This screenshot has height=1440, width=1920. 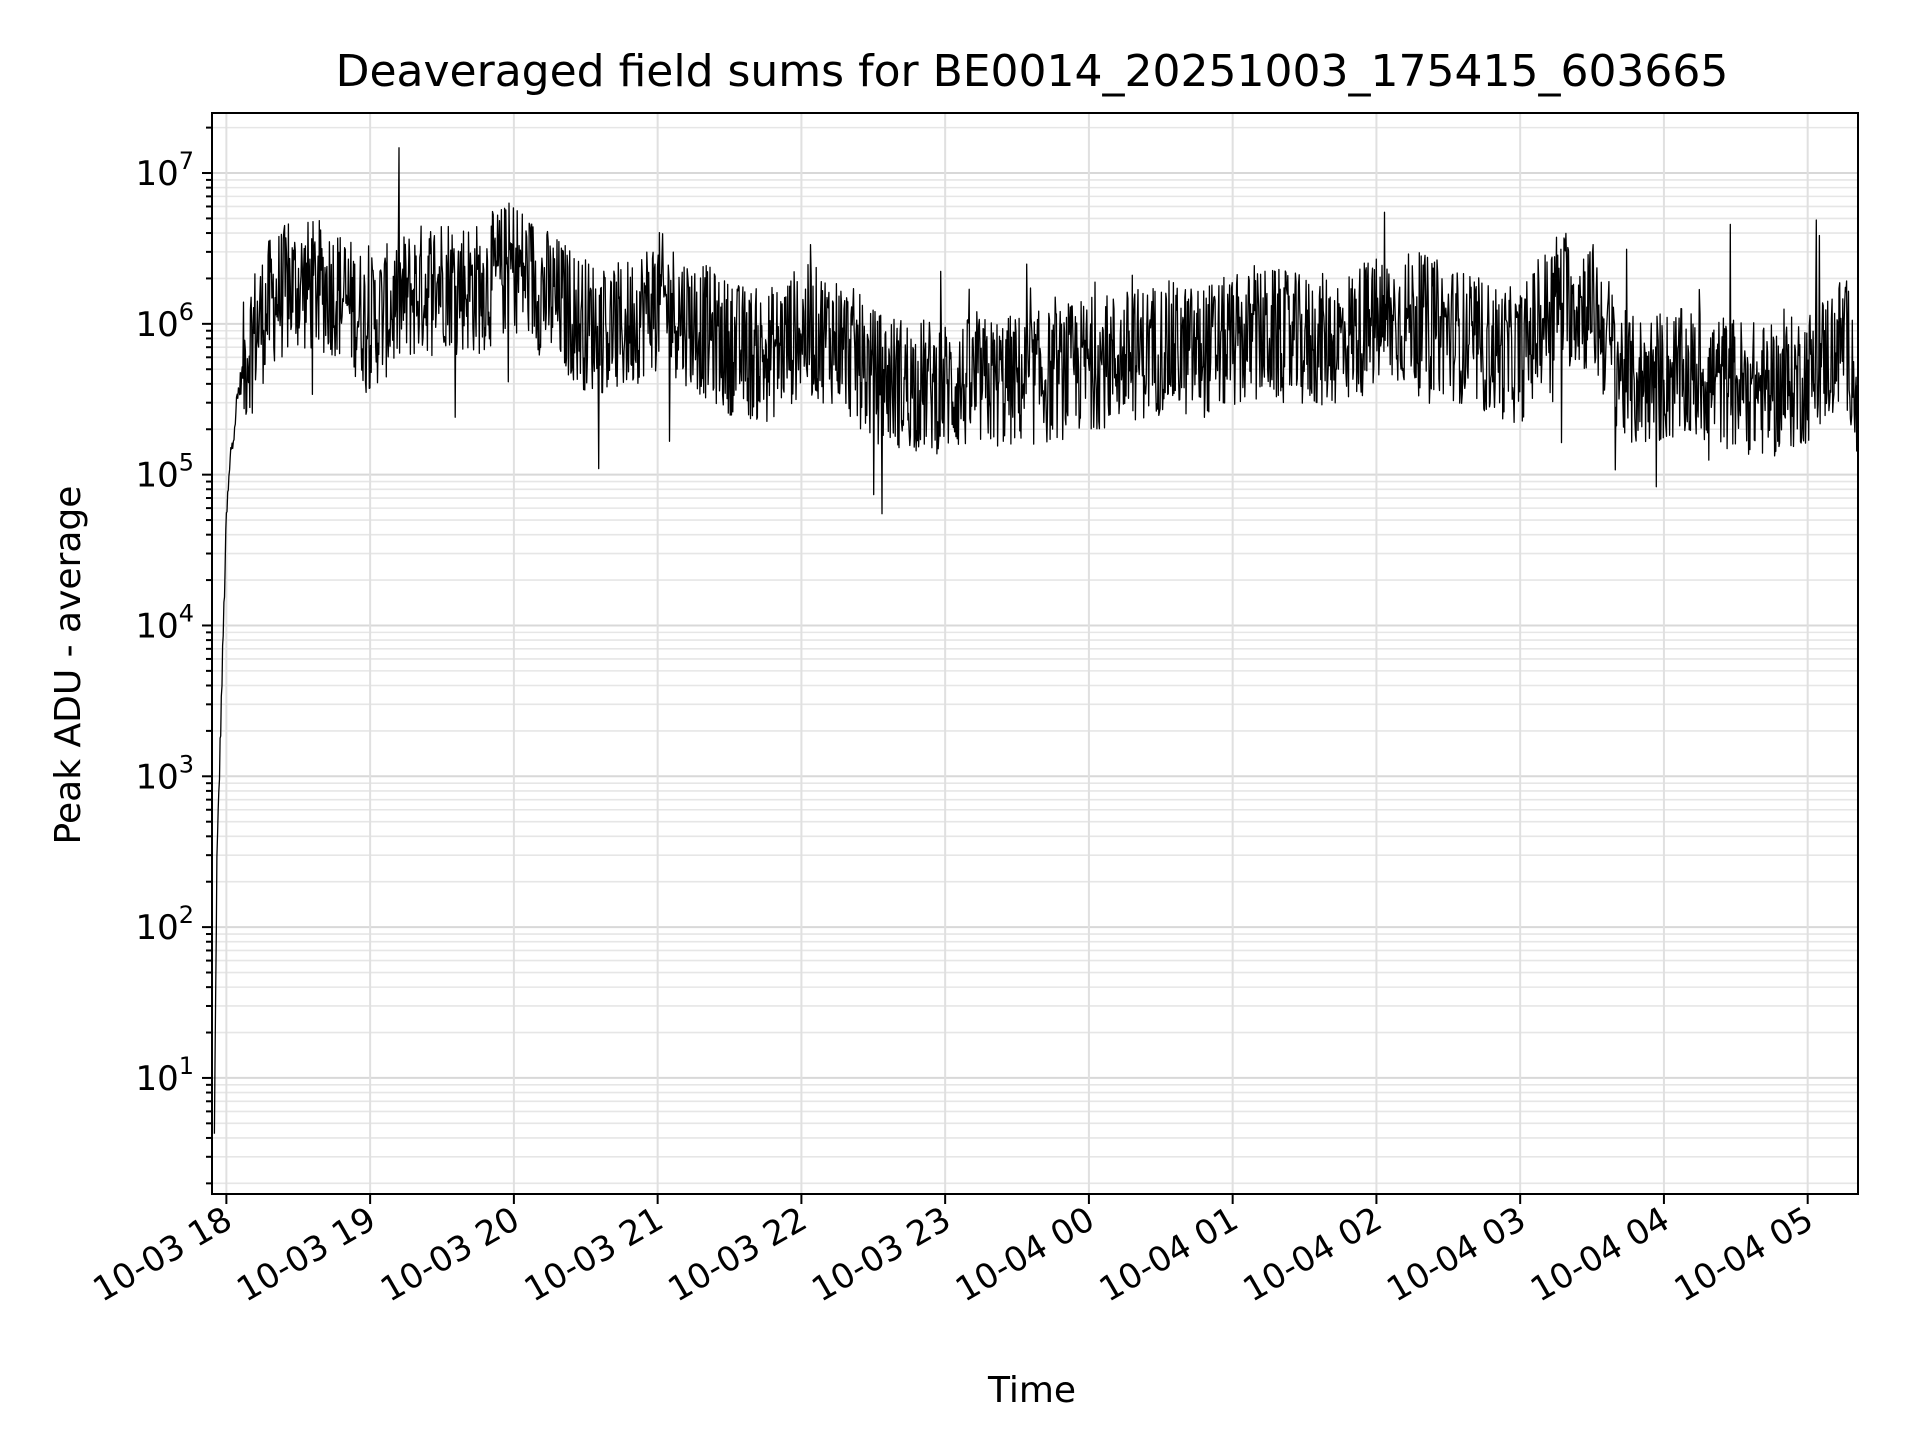 I want to click on y-tick-label: 10⁶, so click(x=164, y=321).